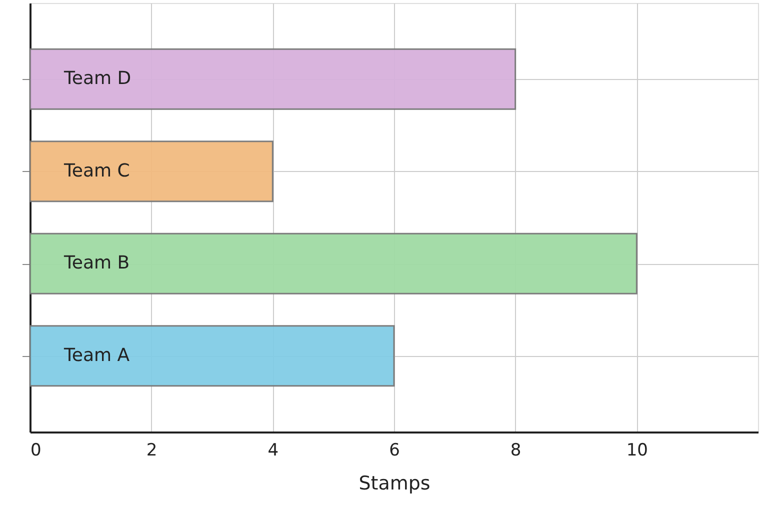 This screenshot has width=763, height=508. I want to click on y-tick-label: Team C, so click(96, 171).